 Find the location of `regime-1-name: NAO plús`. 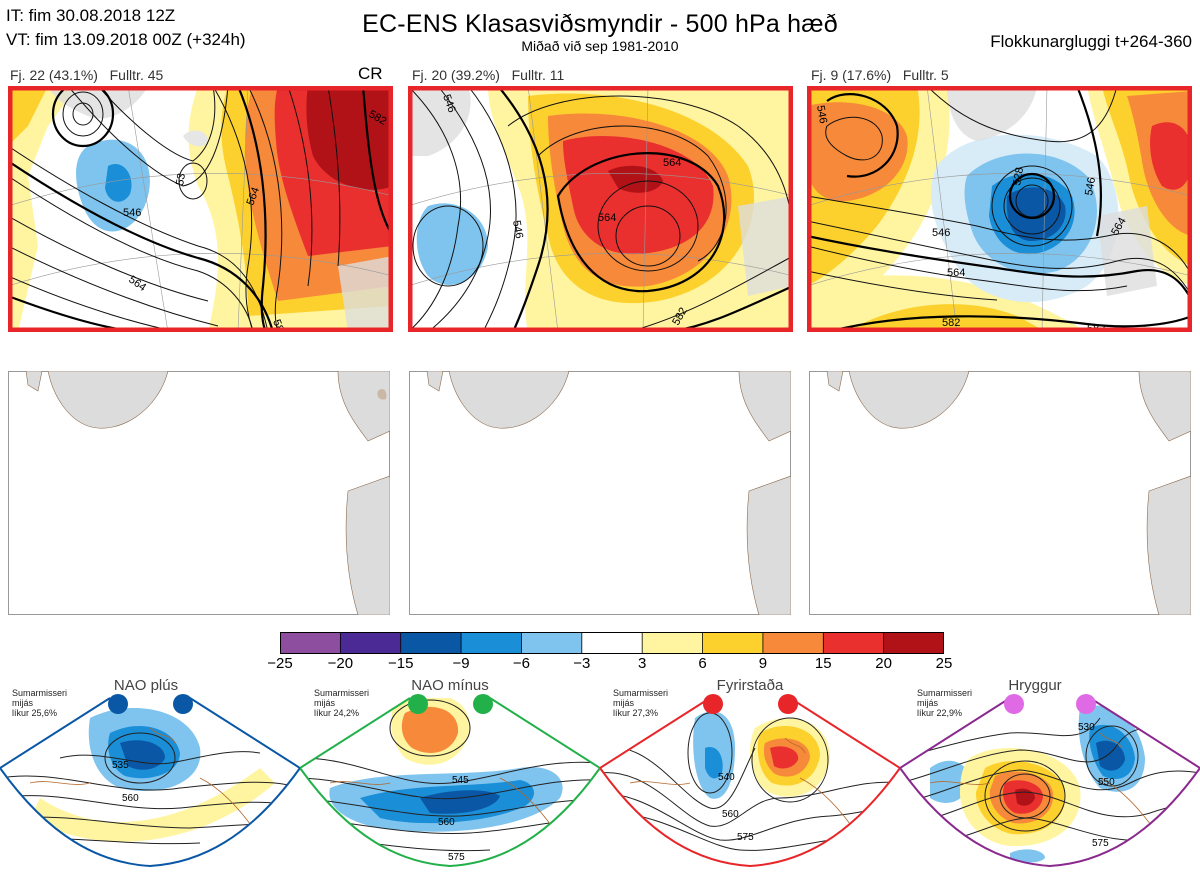

regime-1-name: NAO plús is located at coordinates (146, 685).